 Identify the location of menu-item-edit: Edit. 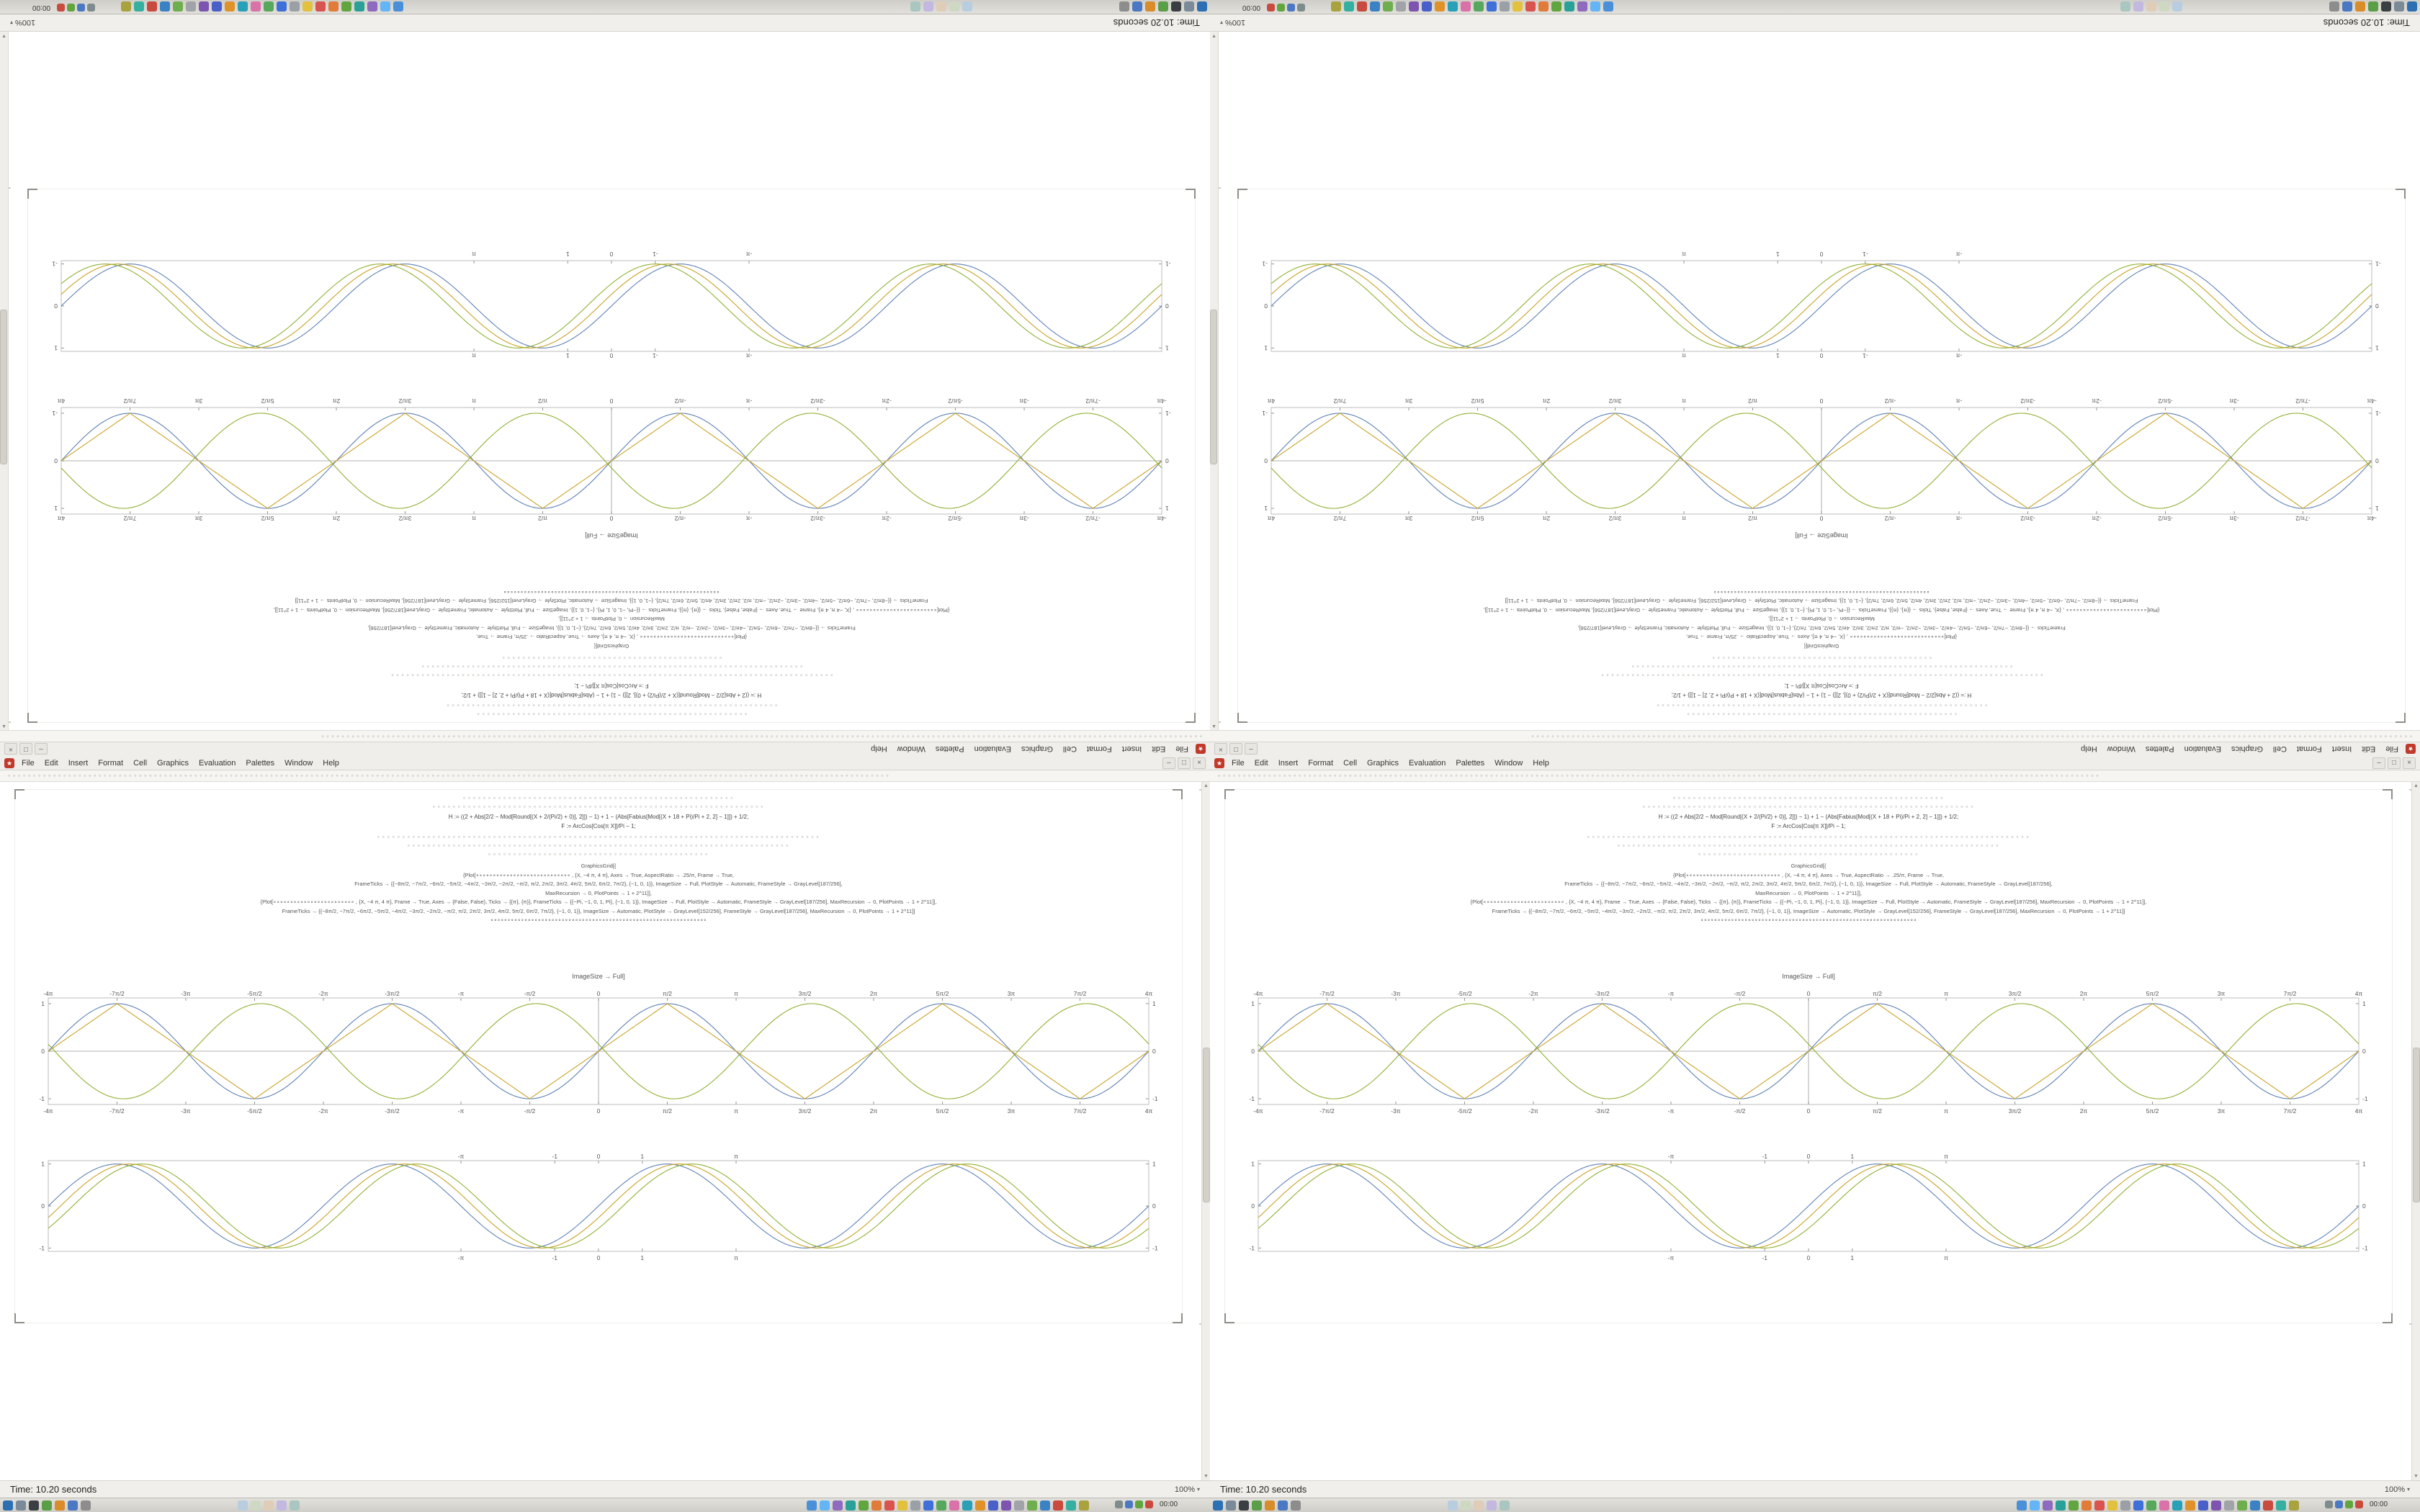
(1261, 763).